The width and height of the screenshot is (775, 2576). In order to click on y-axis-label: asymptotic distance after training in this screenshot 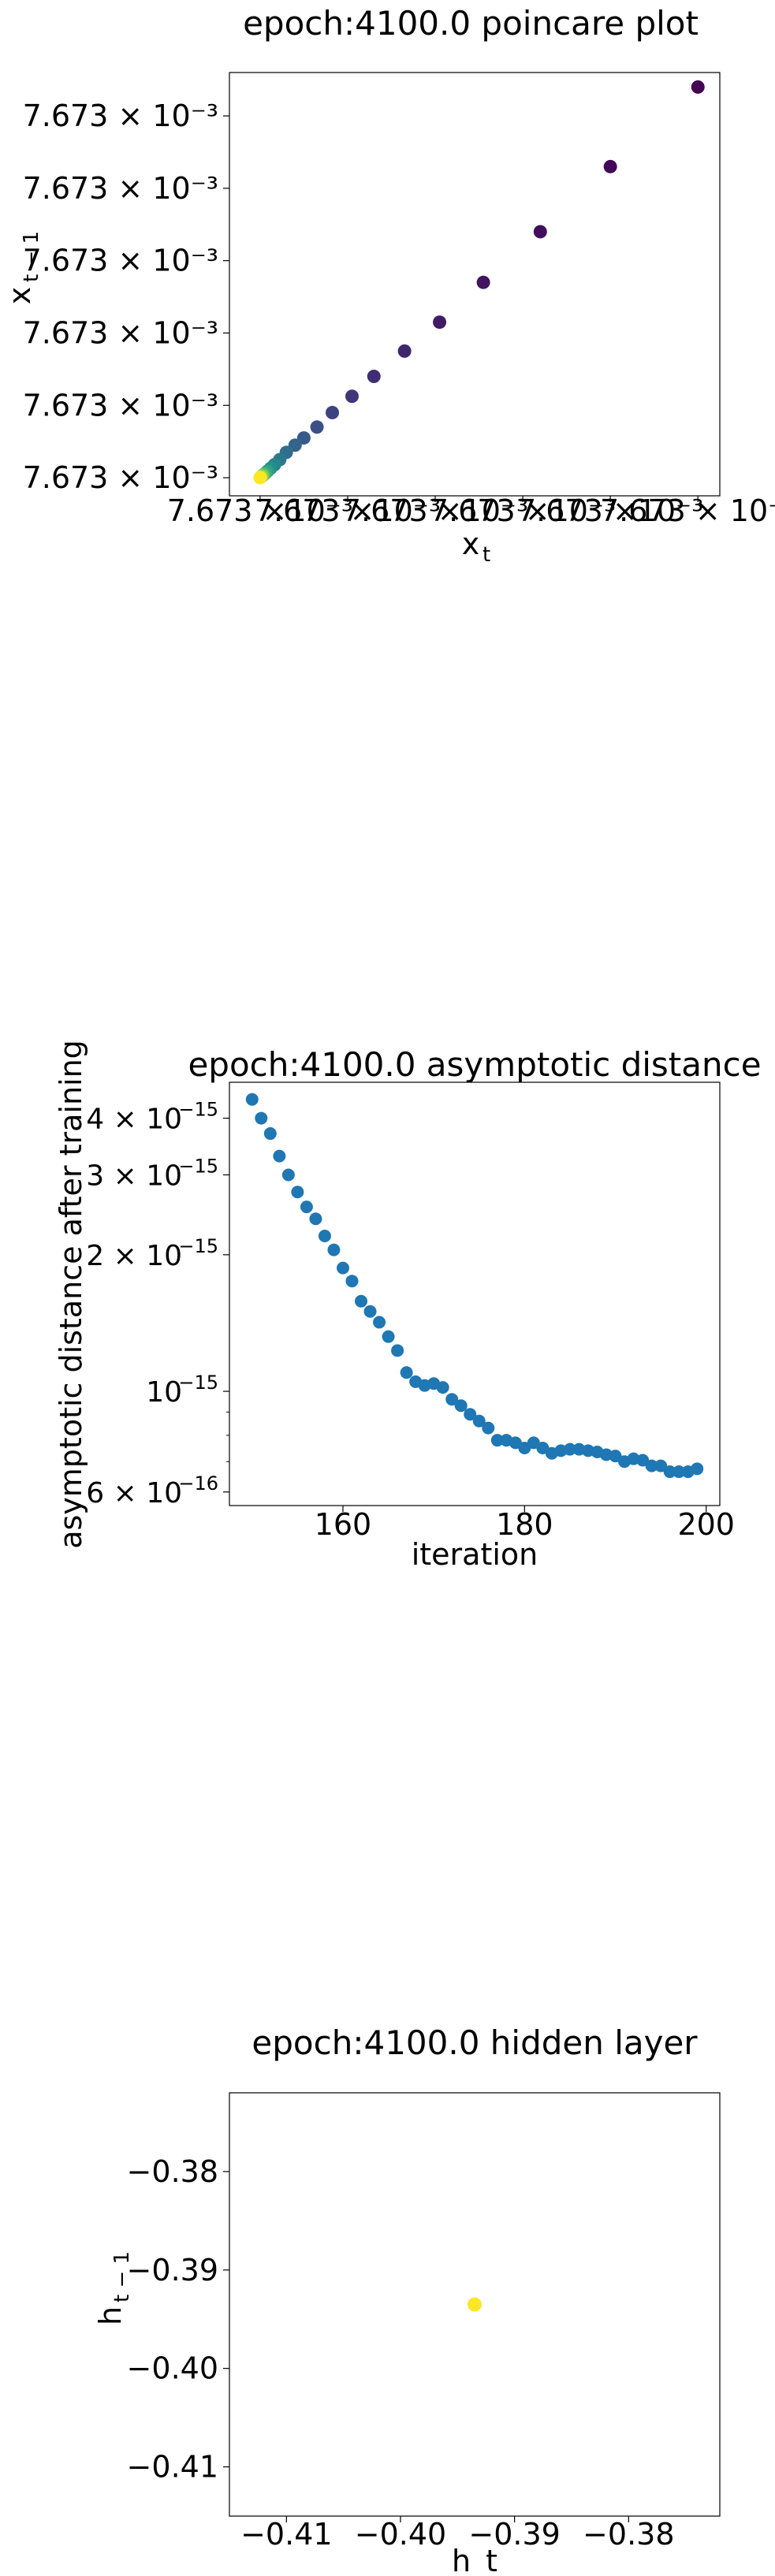, I will do `click(71, 1294)`.